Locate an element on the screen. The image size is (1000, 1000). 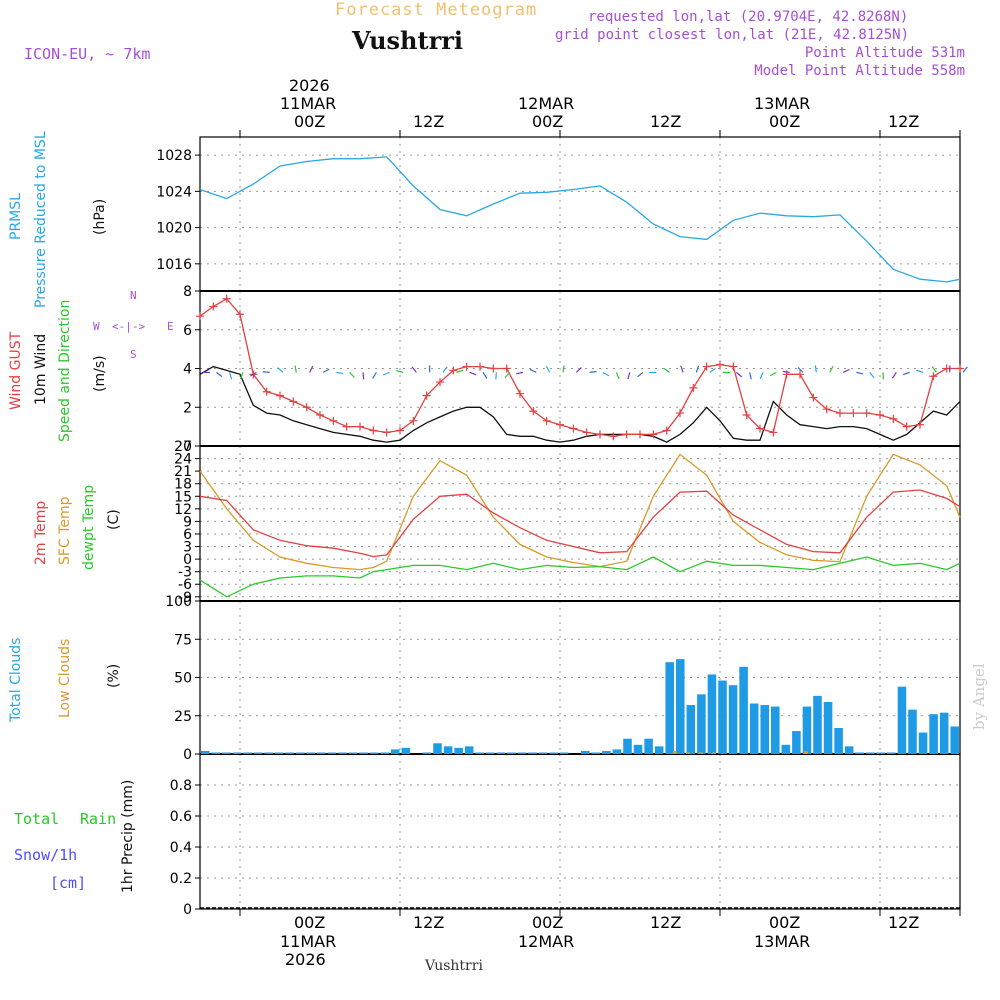
ytick-label-4-1: 0.2 is located at coordinates (181, 879).